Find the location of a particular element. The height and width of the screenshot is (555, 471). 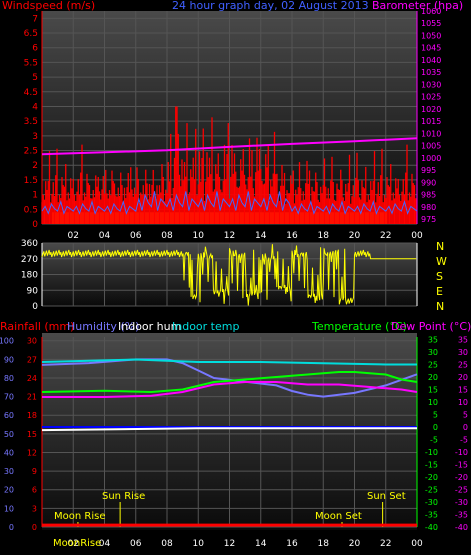

legend-indoor-temp: Indoor temp is located at coordinates (205, 326).